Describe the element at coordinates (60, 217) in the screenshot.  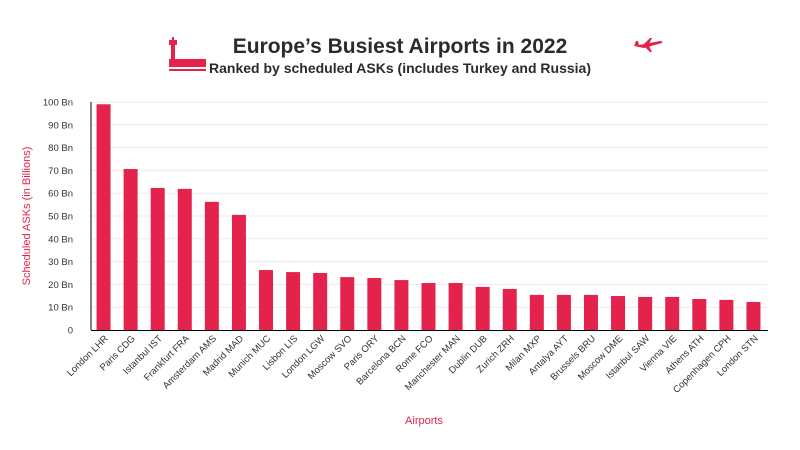
I see `y-tick-label: 50 Bn` at that location.